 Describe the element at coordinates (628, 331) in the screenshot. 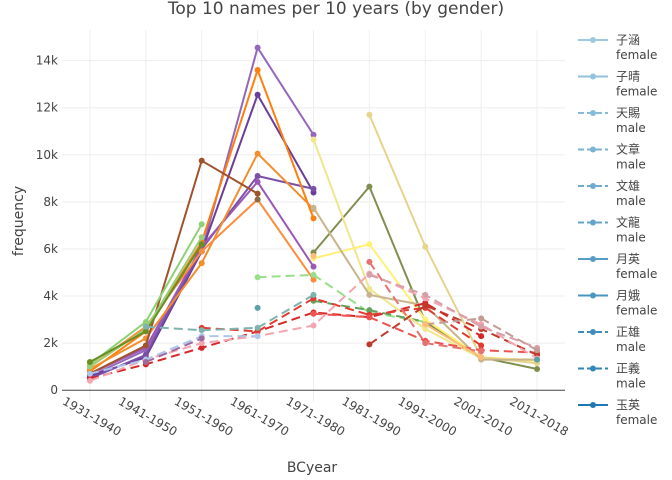

I see `legend-name: 正雄` at that location.